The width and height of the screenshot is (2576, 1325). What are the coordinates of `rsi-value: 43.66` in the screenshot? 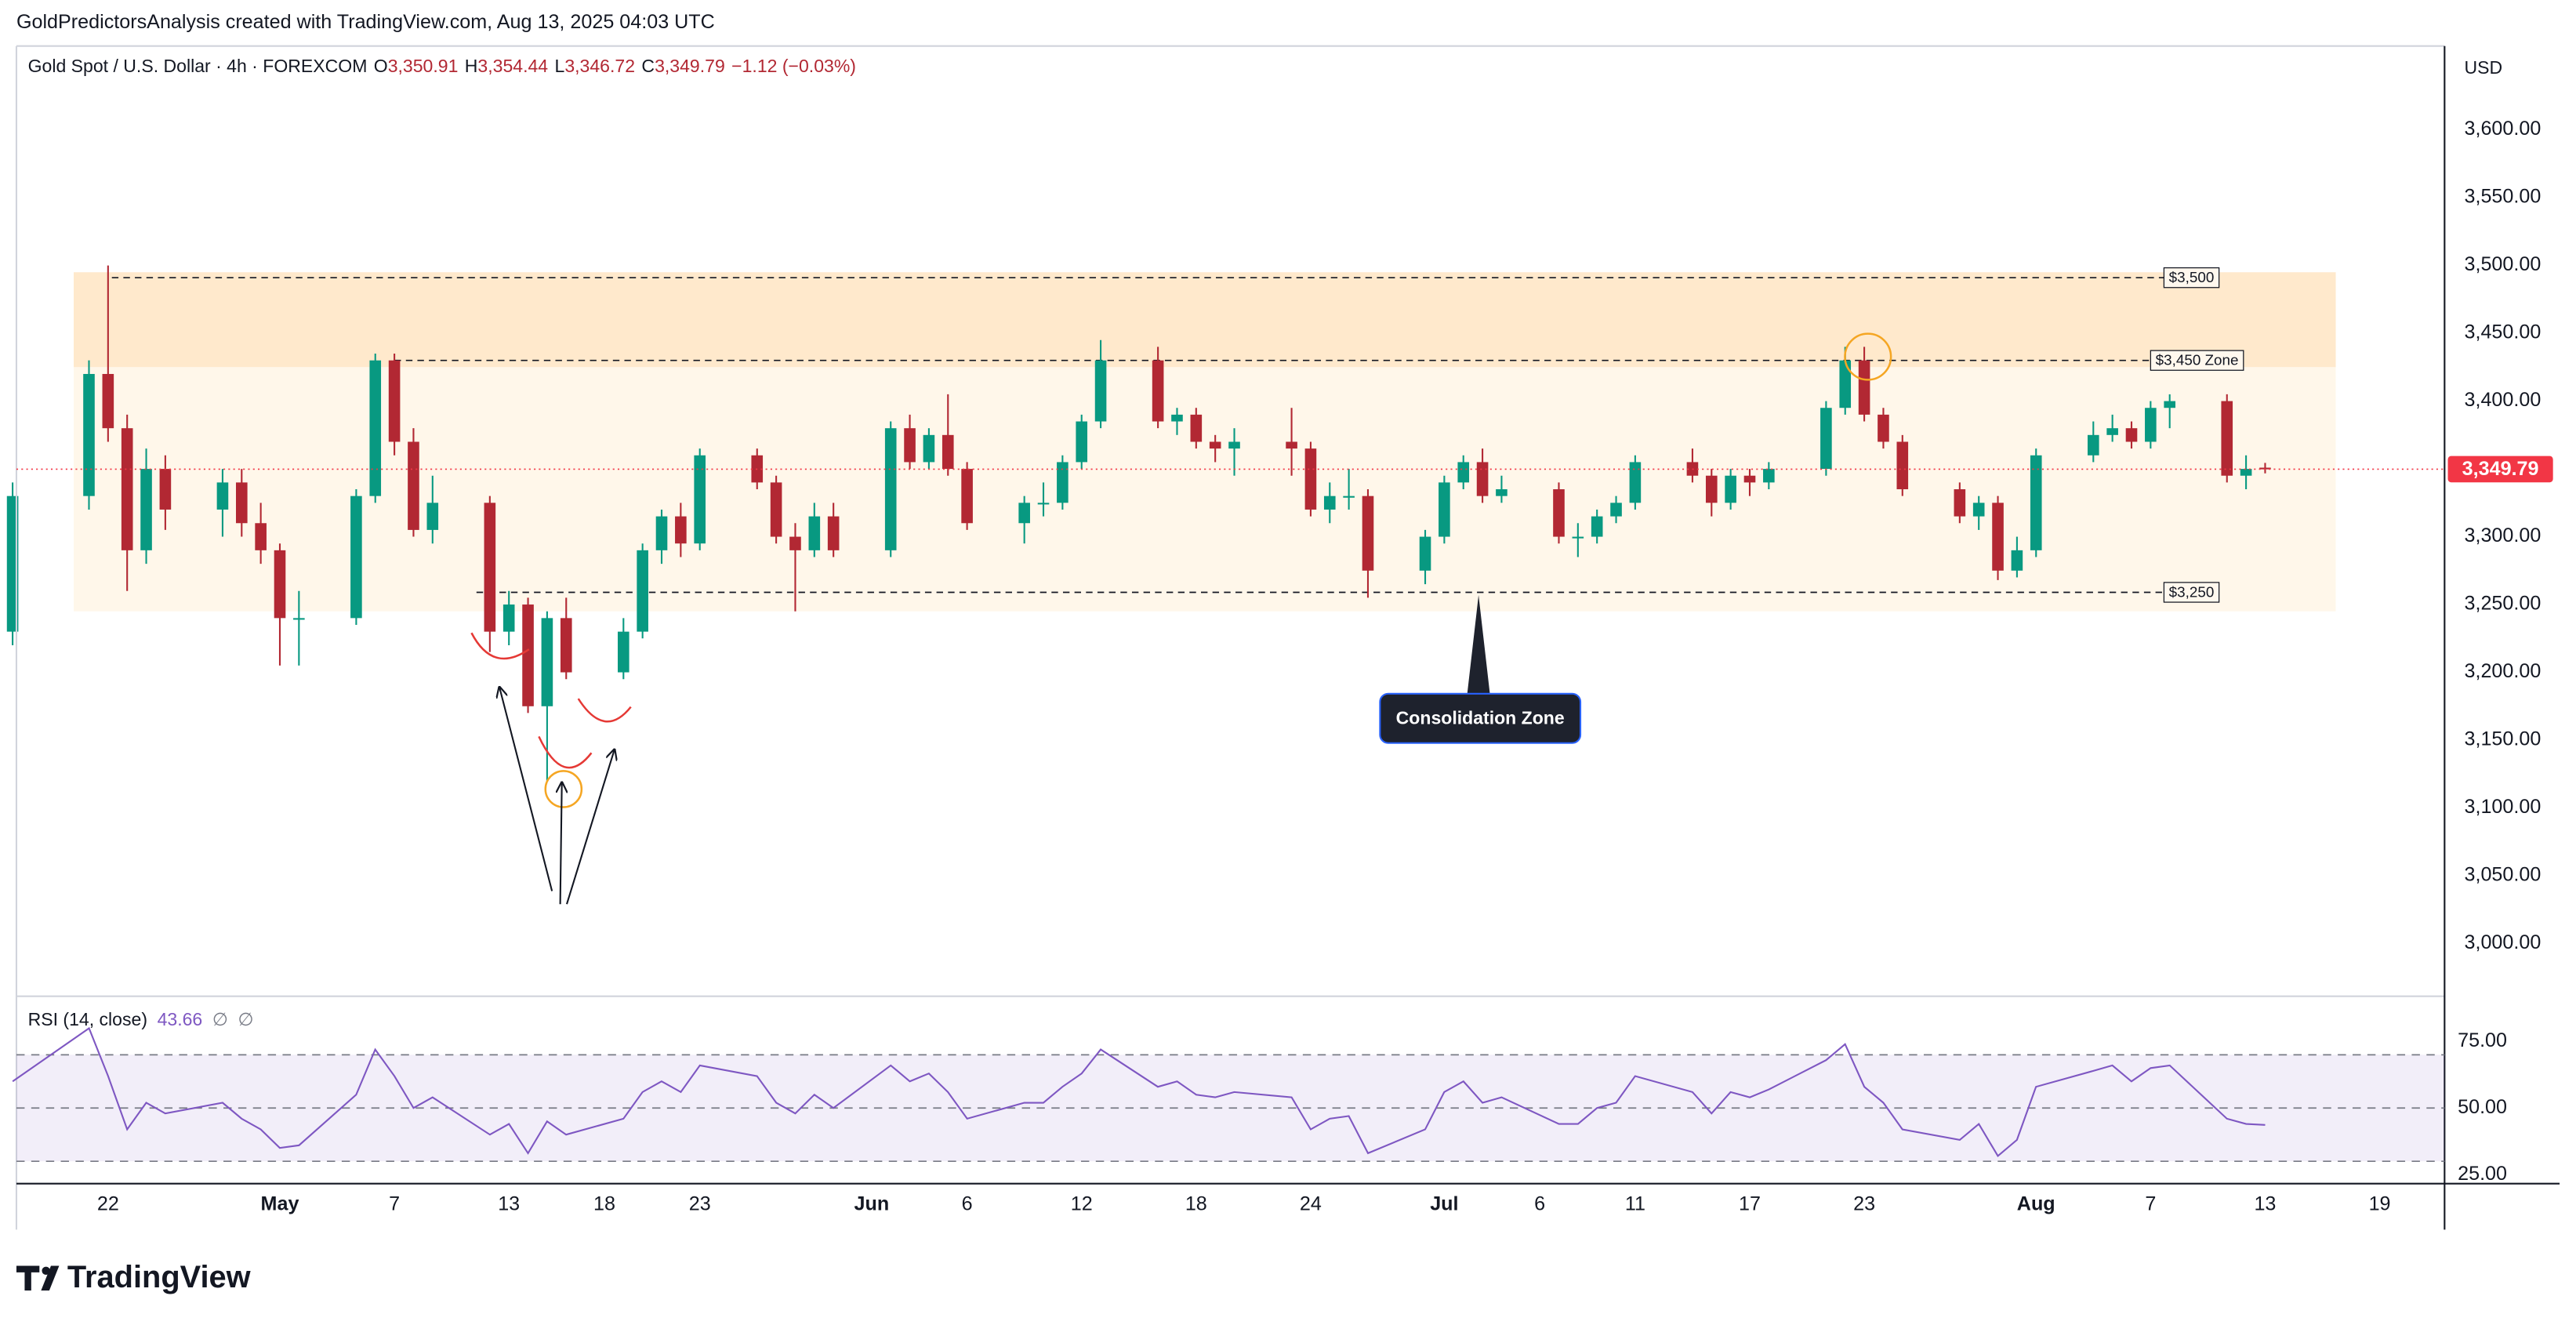 It's located at (181, 1019).